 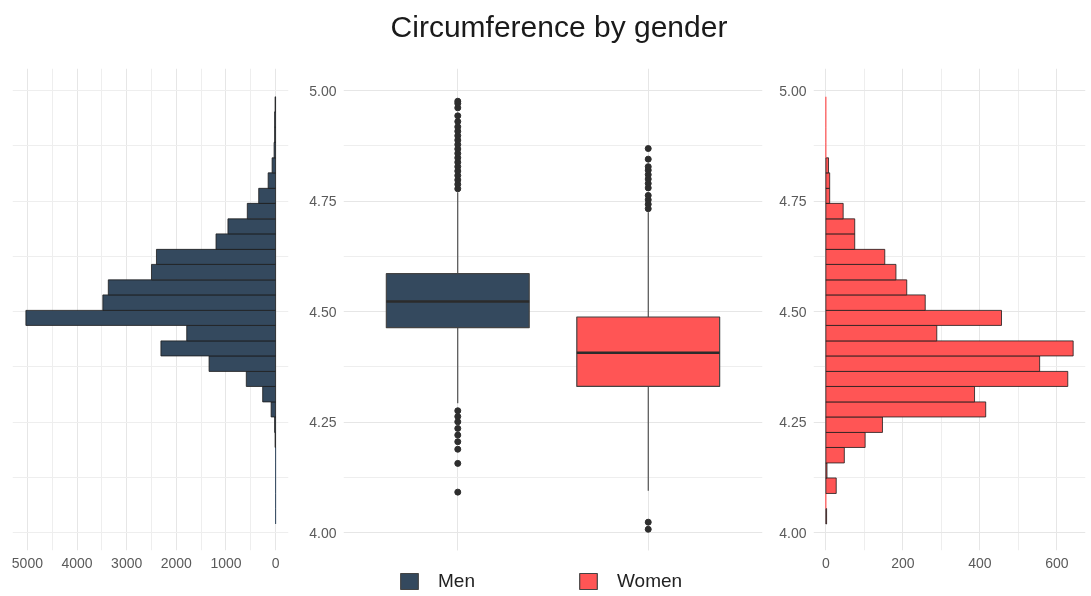 I want to click on legend-label: Women, so click(x=649, y=581).